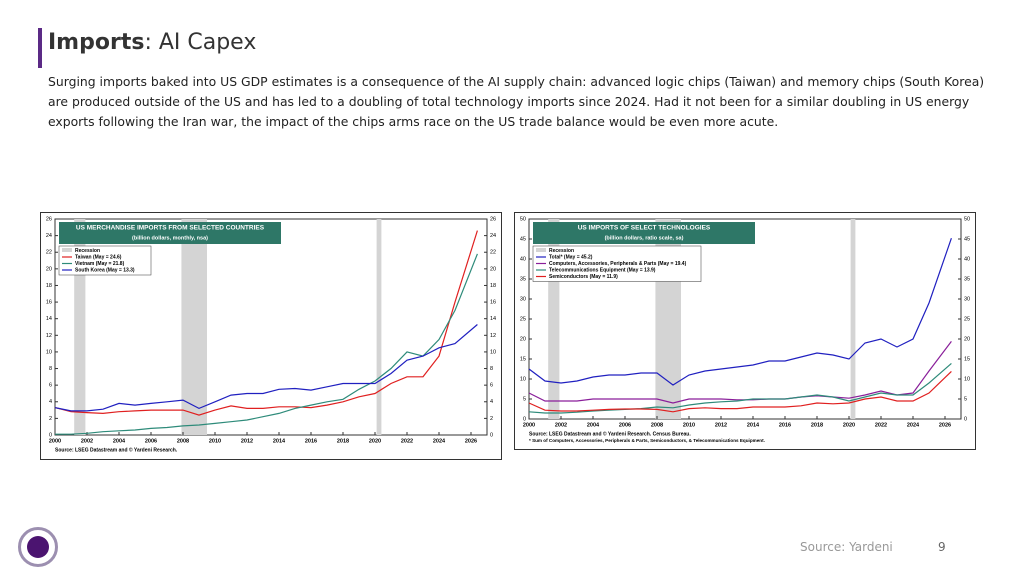 The height and width of the screenshot is (576, 1024). What do you see at coordinates (571, 257) in the screenshot?
I see `legend-label: Total* (May = 45.2)` at bounding box center [571, 257].